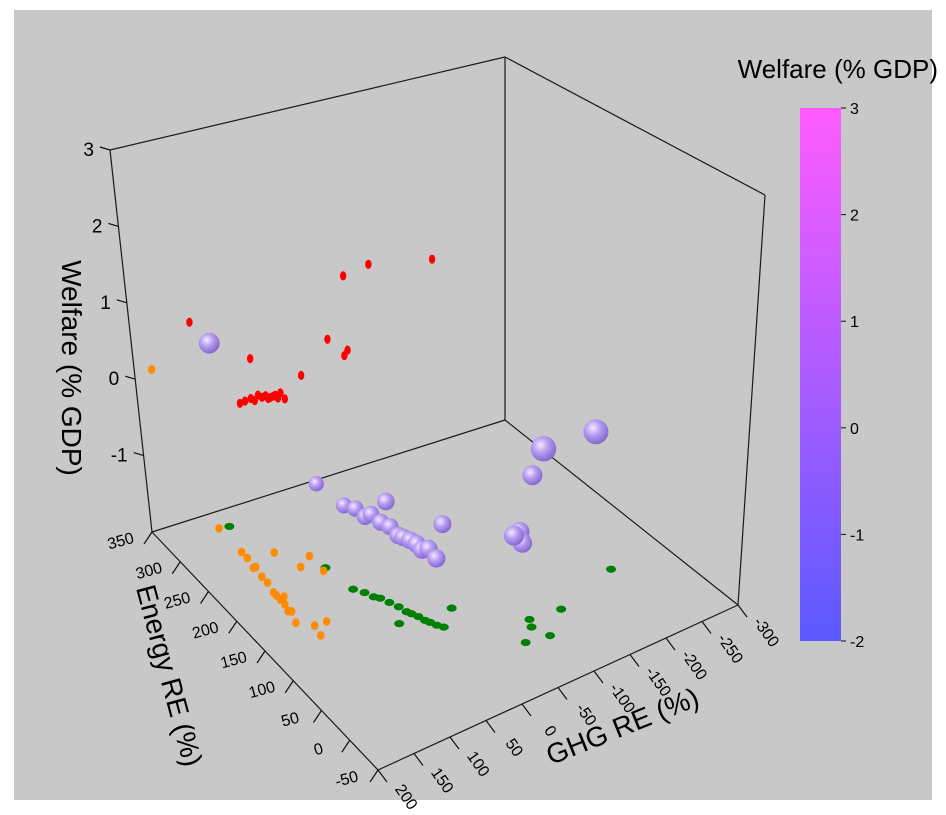  Describe the element at coordinates (234, 660) in the screenshot. I see `y-tick-label: 150` at that location.